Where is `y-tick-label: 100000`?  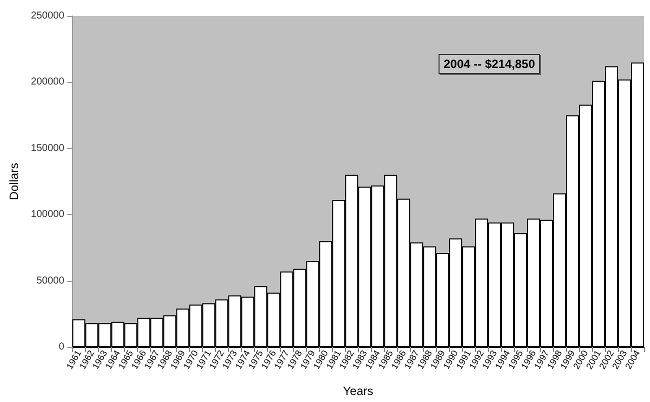
y-tick-label: 100000 is located at coordinates (47, 214).